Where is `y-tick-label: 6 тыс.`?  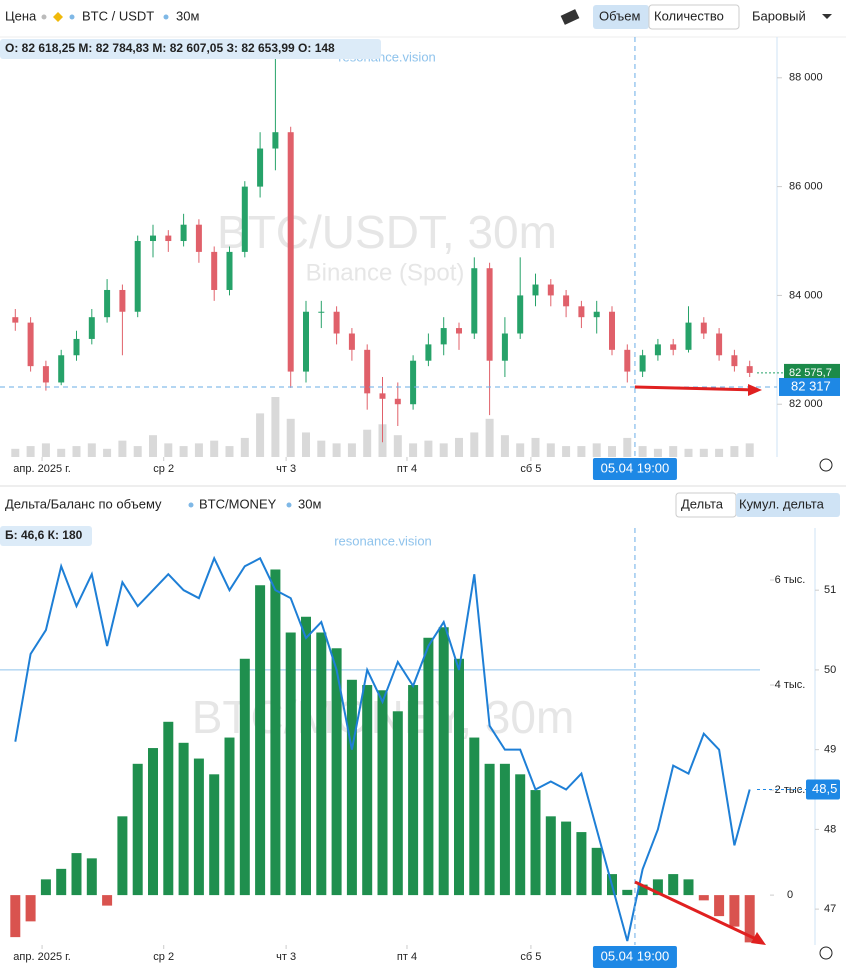
y-tick-label: 6 тыс. is located at coordinates (790, 580).